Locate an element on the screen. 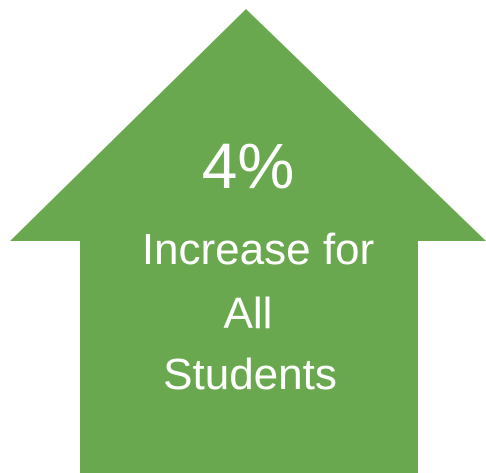 The width and height of the screenshot is (486, 473). caption-line-3: Students is located at coordinates (250, 374).